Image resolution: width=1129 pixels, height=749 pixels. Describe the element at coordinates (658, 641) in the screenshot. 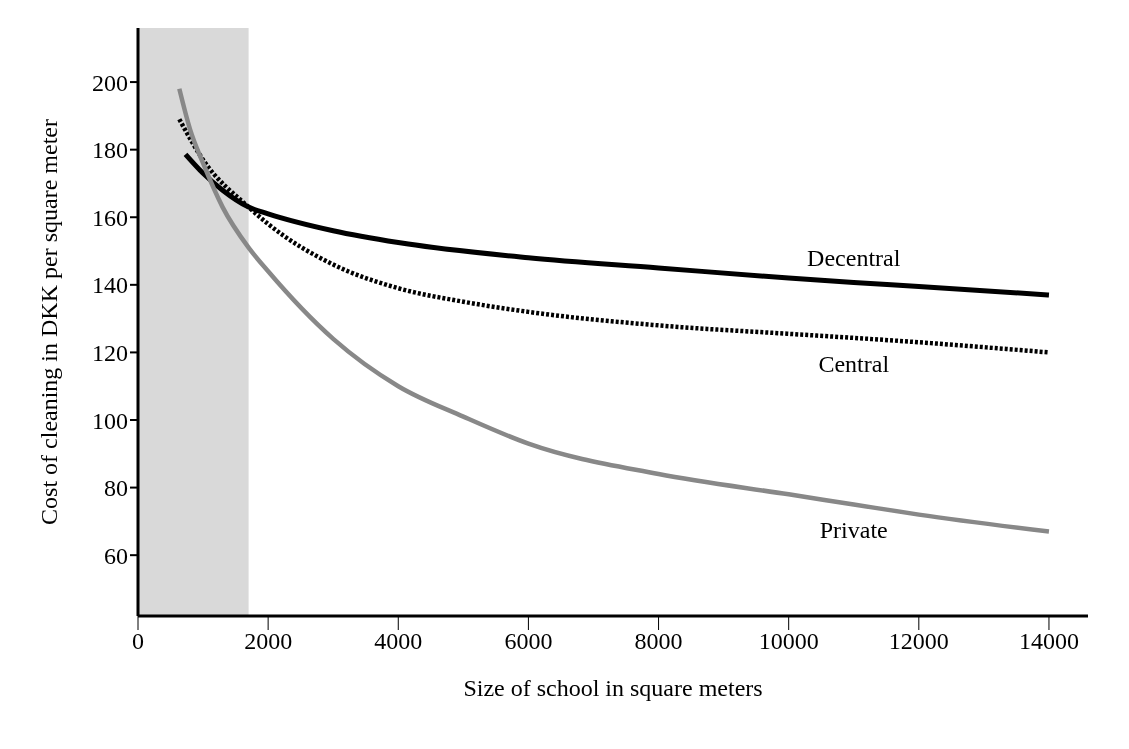

I see `x-tick-label: 8000` at that location.